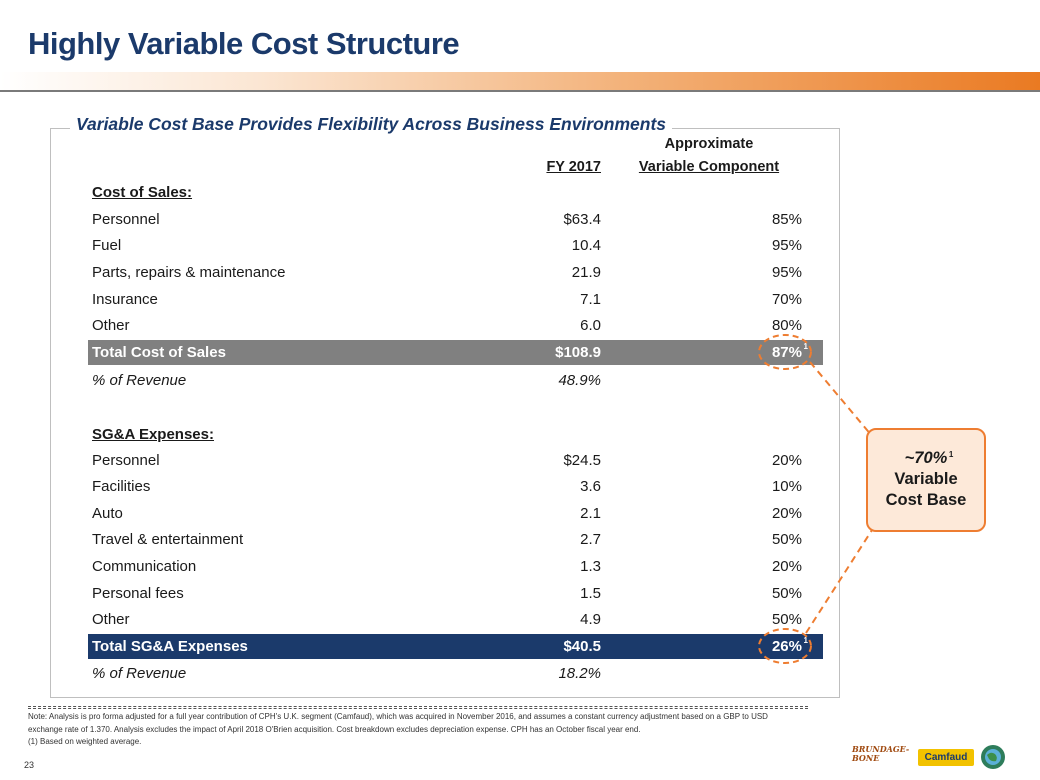 This screenshot has width=1040, height=780. Describe the element at coordinates (455, 380) in the screenshot. I see `revenue-percent-row: % of Revenue 48.9%` at that location.